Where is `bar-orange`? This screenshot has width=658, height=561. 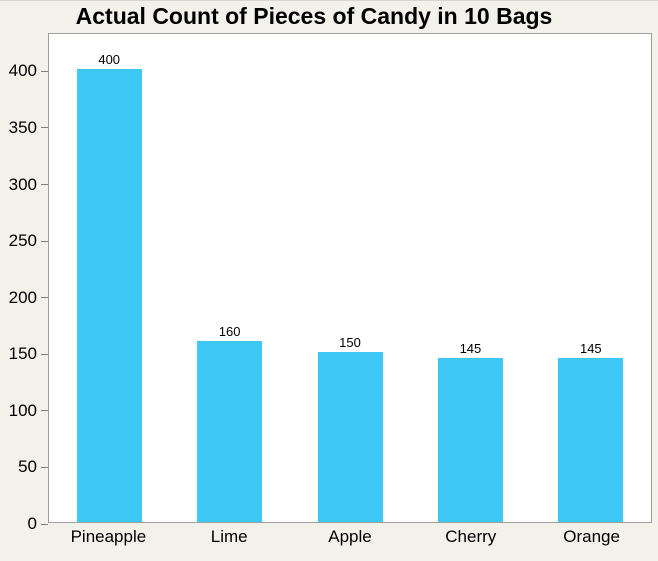
bar-orange is located at coordinates (591, 439).